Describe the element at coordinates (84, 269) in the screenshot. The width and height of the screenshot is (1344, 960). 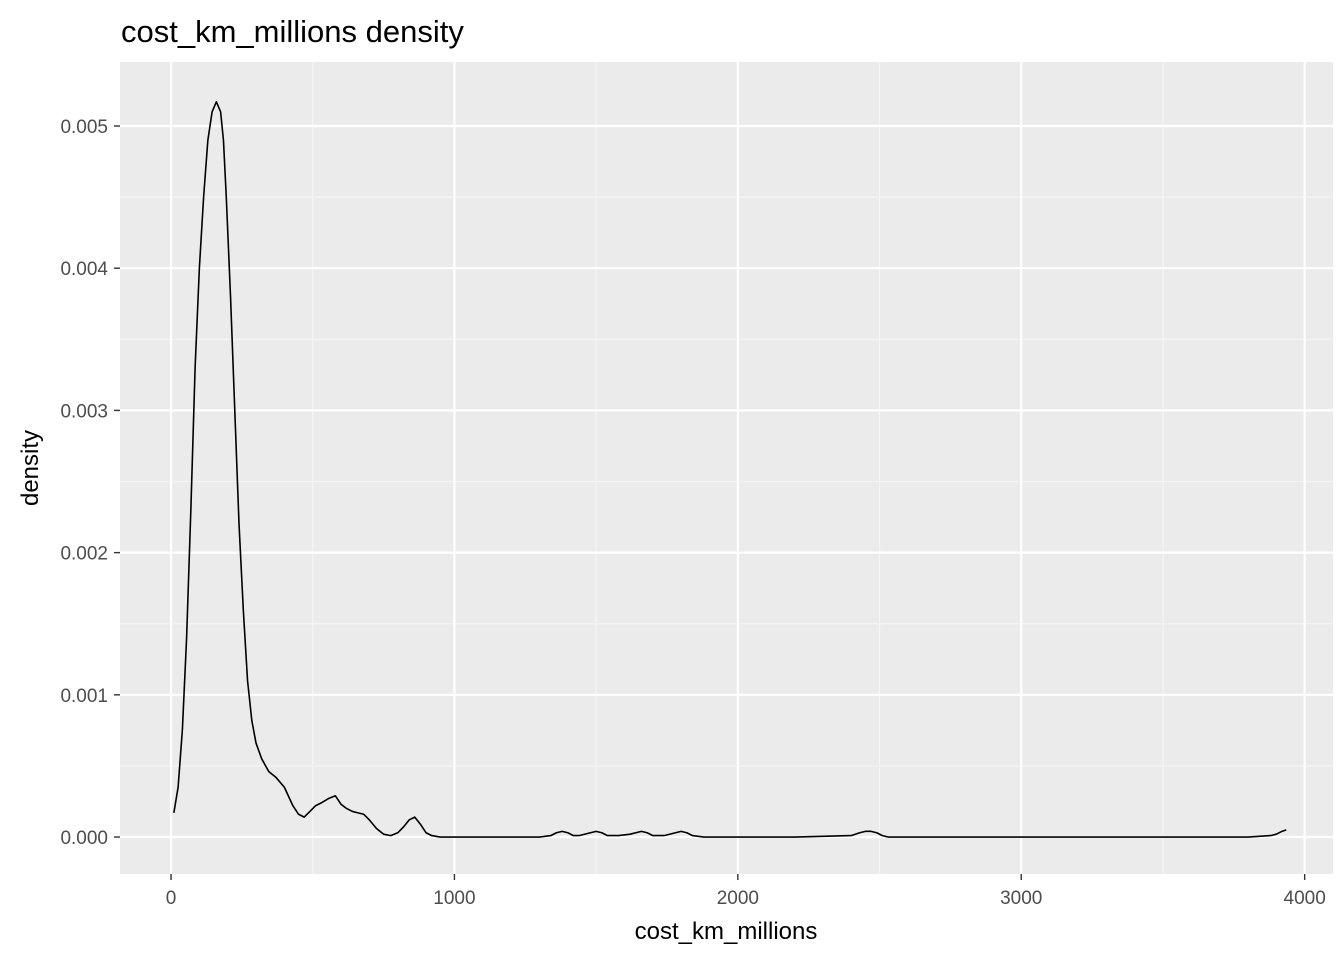
I see `y-tick-label: 0.004` at that location.